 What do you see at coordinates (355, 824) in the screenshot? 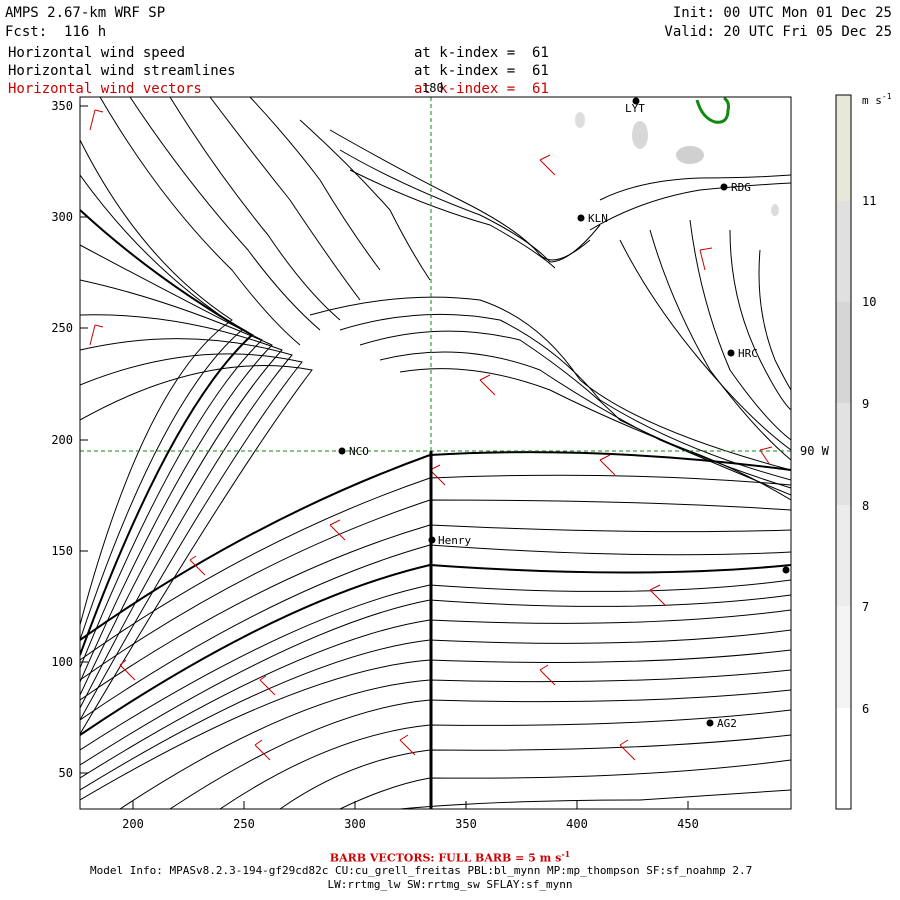
I see `x-tick-label: 300` at bounding box center [355, 824].